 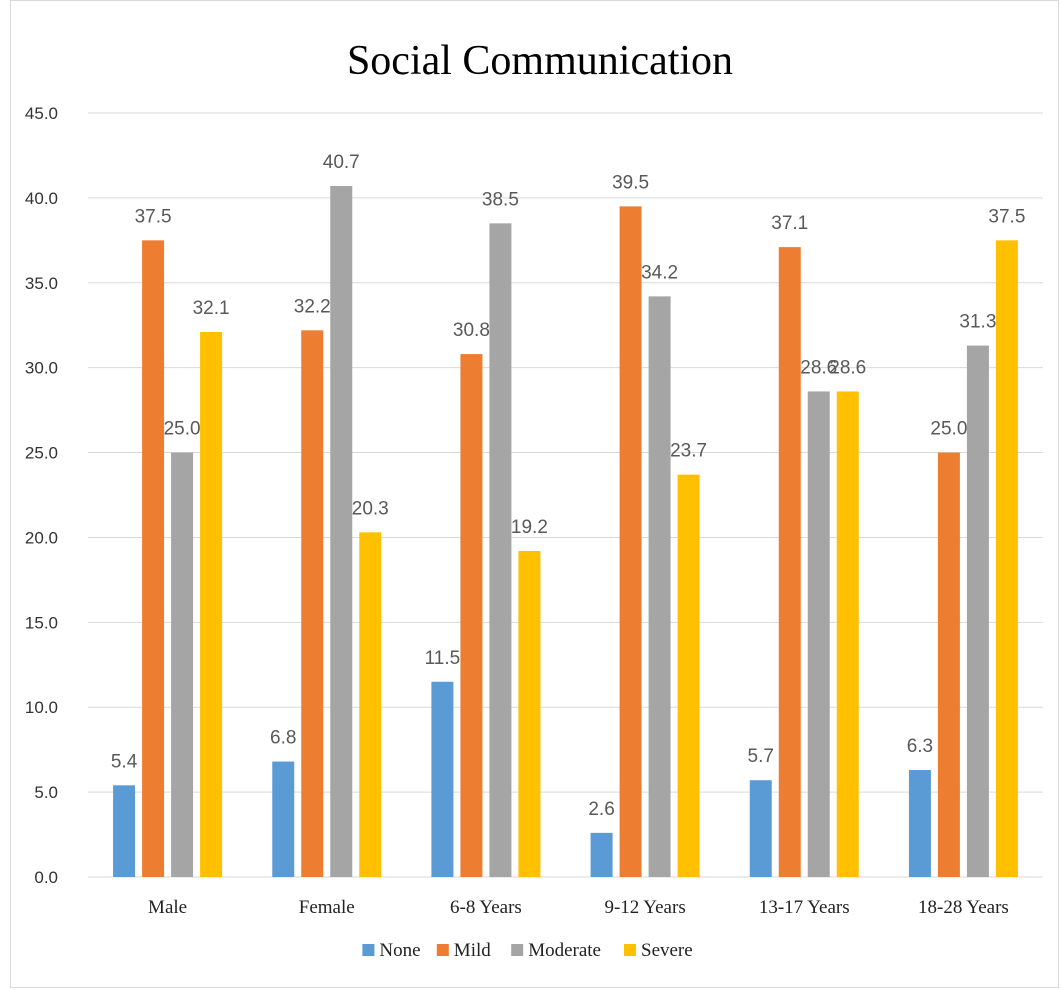 What do you see at coordinates (442, 950) in the screenshot?
I see `legend-swatch-mild` at bounding box center [442, 950].